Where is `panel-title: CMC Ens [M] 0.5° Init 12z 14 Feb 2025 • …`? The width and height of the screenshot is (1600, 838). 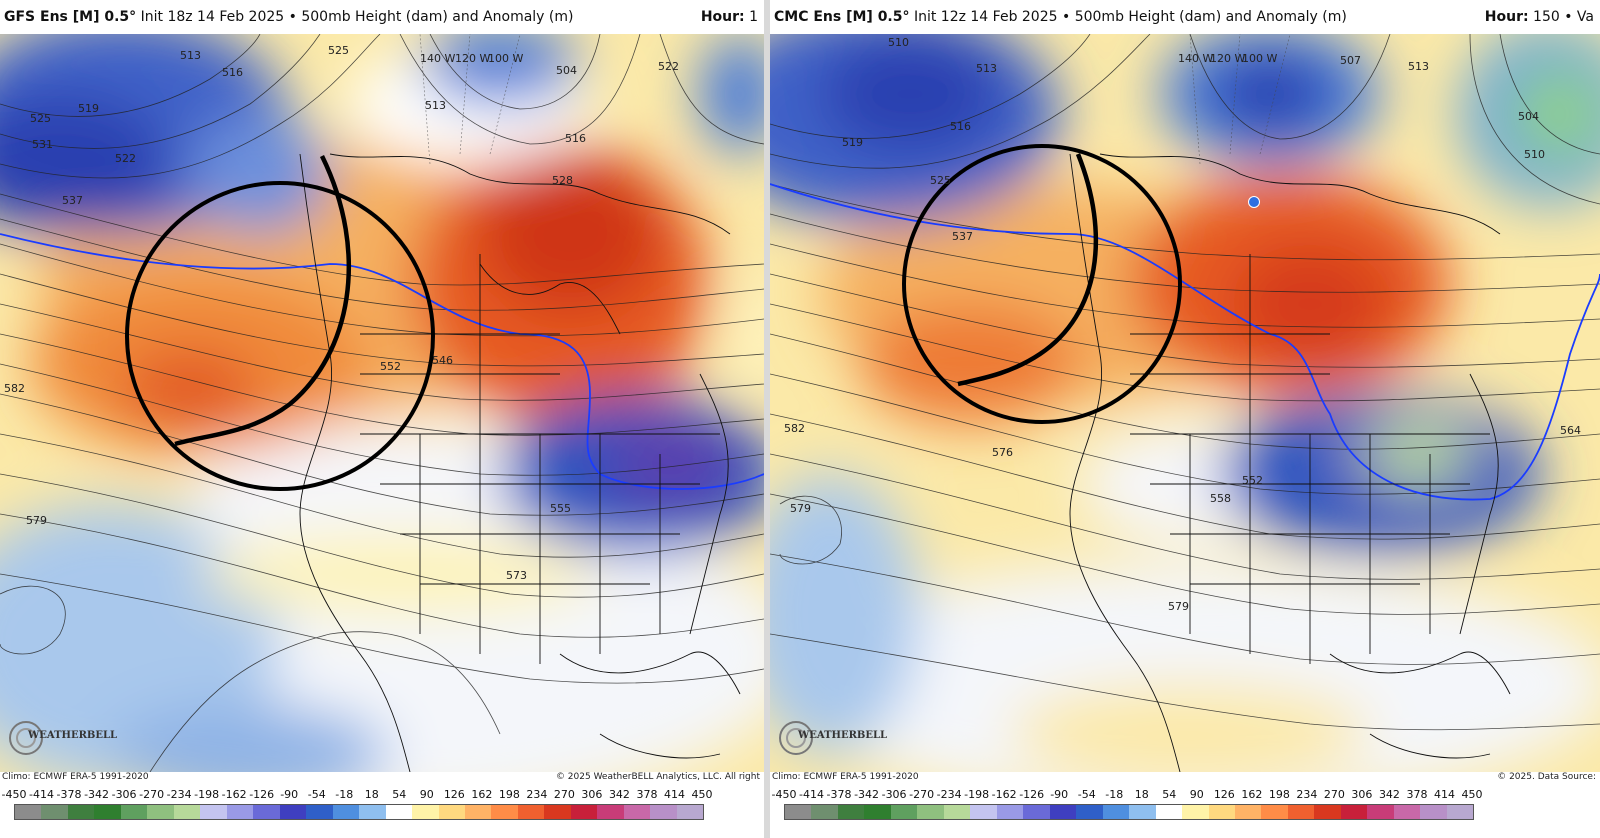 panel-title: CMC Ens [M] 0.5° Init 12z 14 Feb 2025 • … is located at coordinates (1060, 17).